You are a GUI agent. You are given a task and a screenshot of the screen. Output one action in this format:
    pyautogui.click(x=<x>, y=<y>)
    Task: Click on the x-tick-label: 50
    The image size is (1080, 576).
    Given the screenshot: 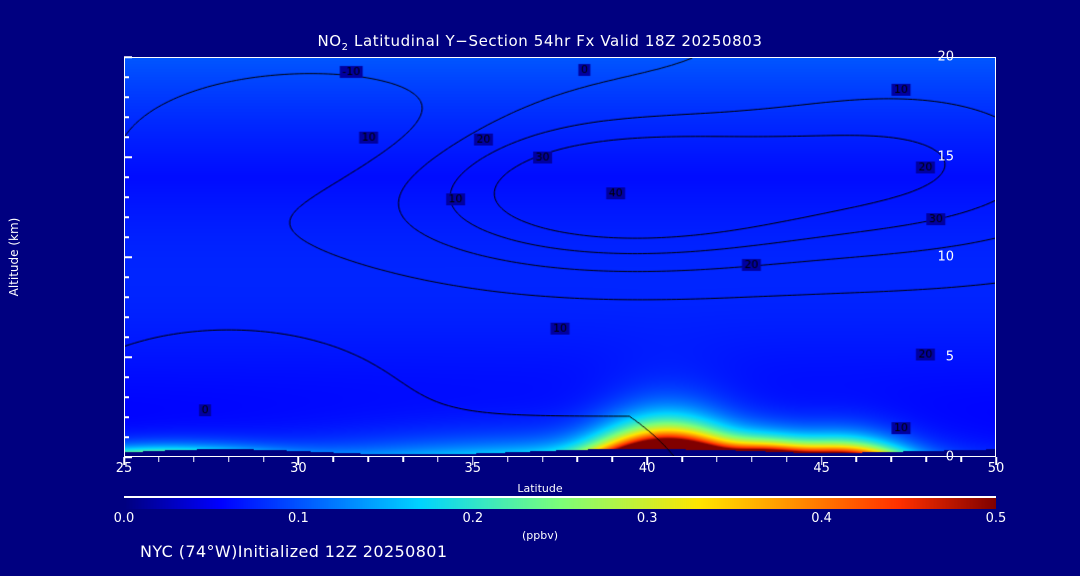 What is the action you would take?
    pyautogui.click(x=996, y=468)
    